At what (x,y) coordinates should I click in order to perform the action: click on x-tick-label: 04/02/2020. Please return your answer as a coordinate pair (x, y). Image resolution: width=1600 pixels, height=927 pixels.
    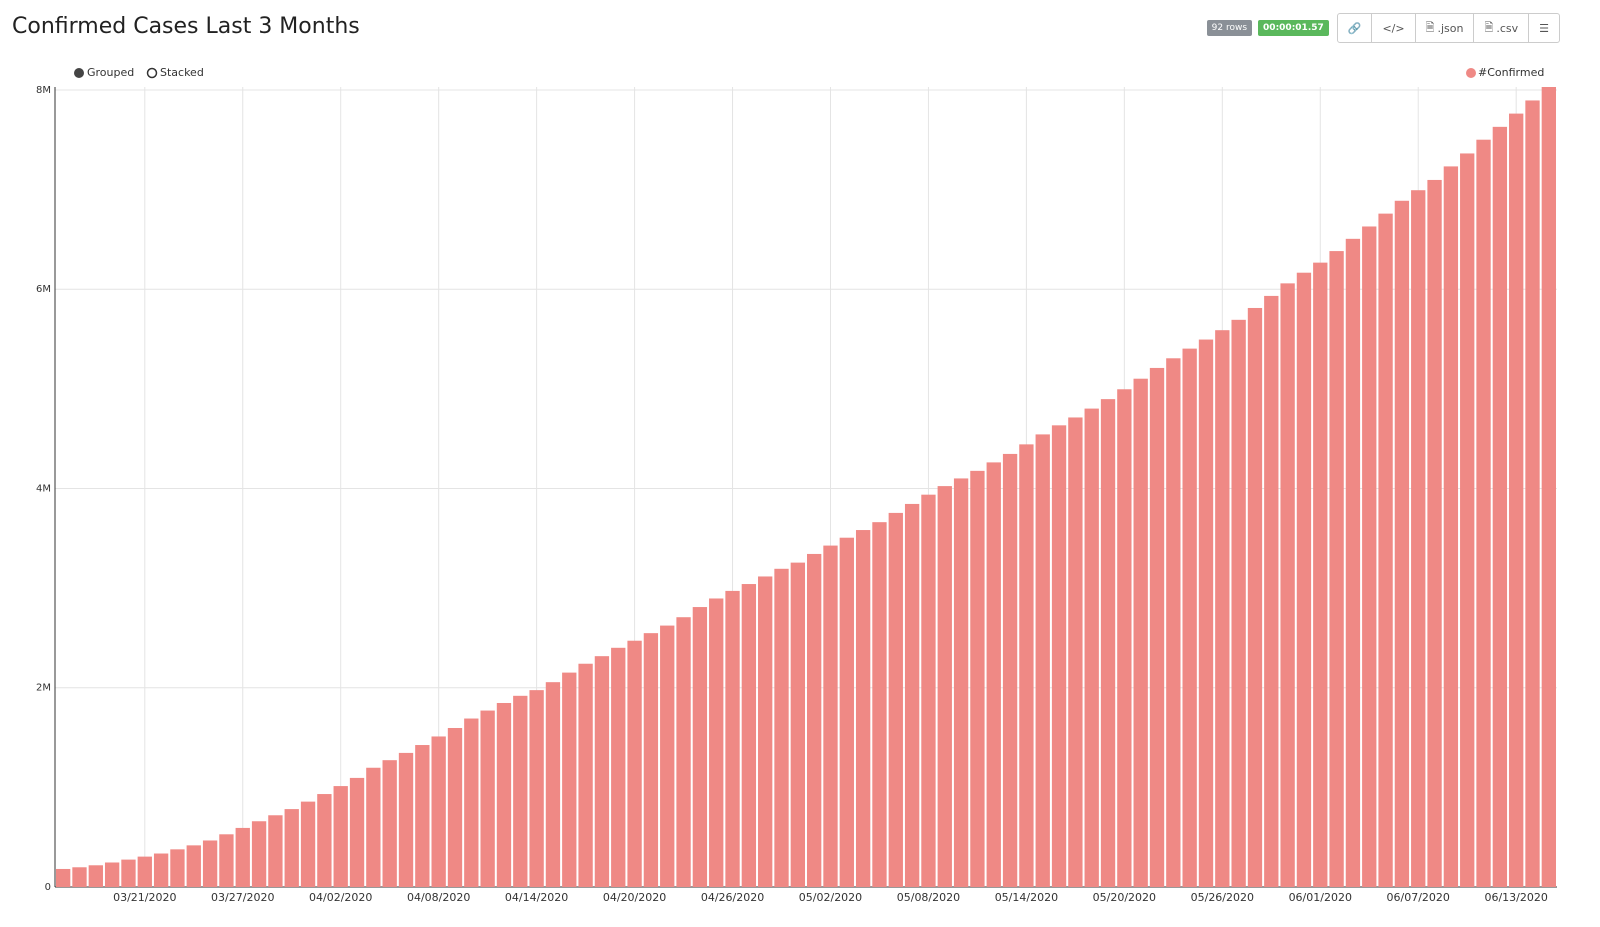
    Looking at the image, I should click on (340, 897).